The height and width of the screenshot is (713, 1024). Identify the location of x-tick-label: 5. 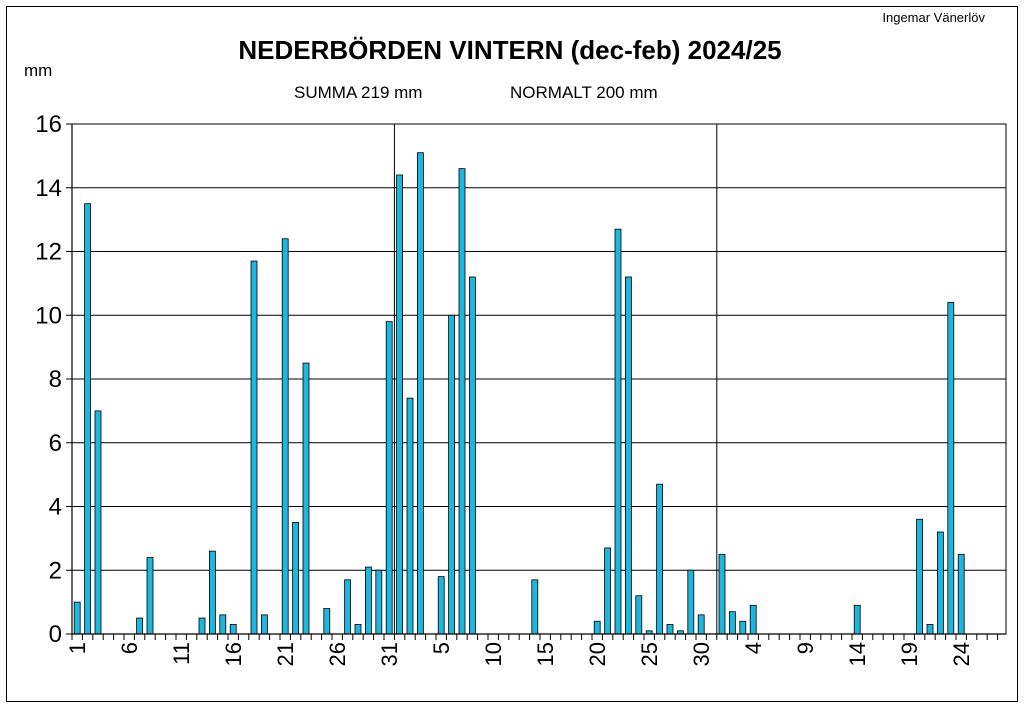
(441, 648).